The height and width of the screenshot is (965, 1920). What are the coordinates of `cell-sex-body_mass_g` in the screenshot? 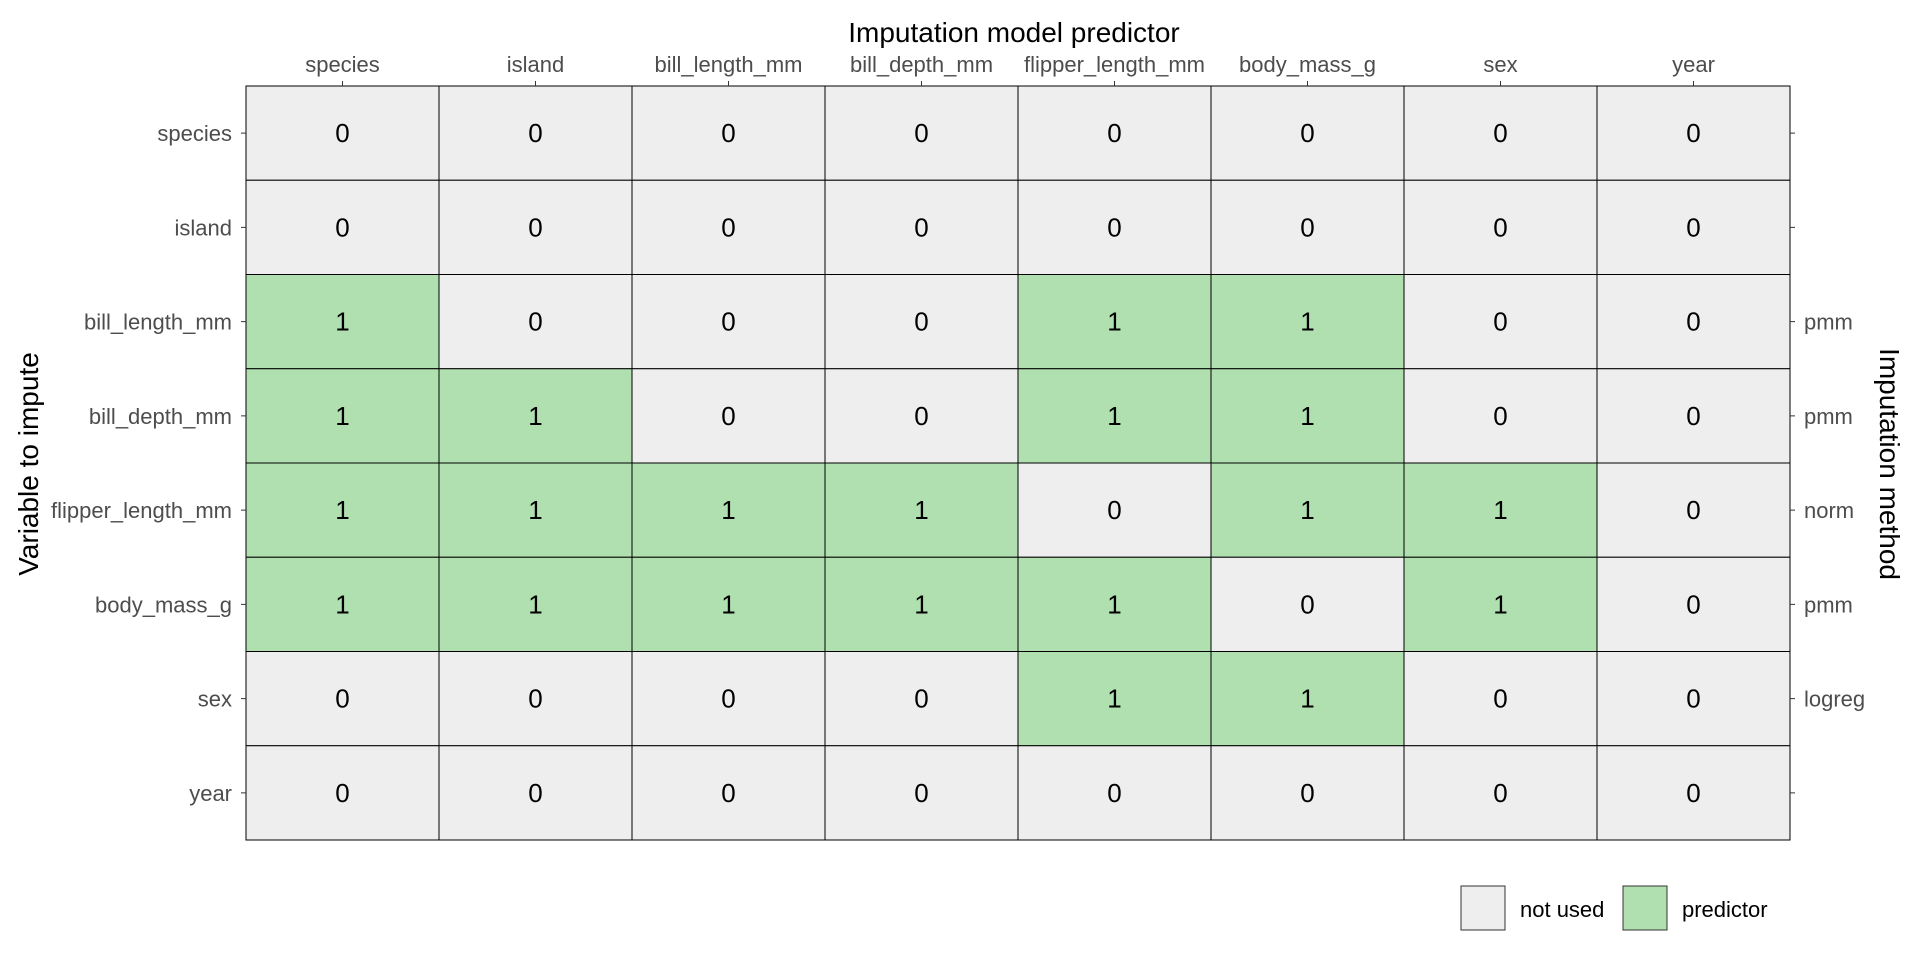 It's located at (1307, 699).